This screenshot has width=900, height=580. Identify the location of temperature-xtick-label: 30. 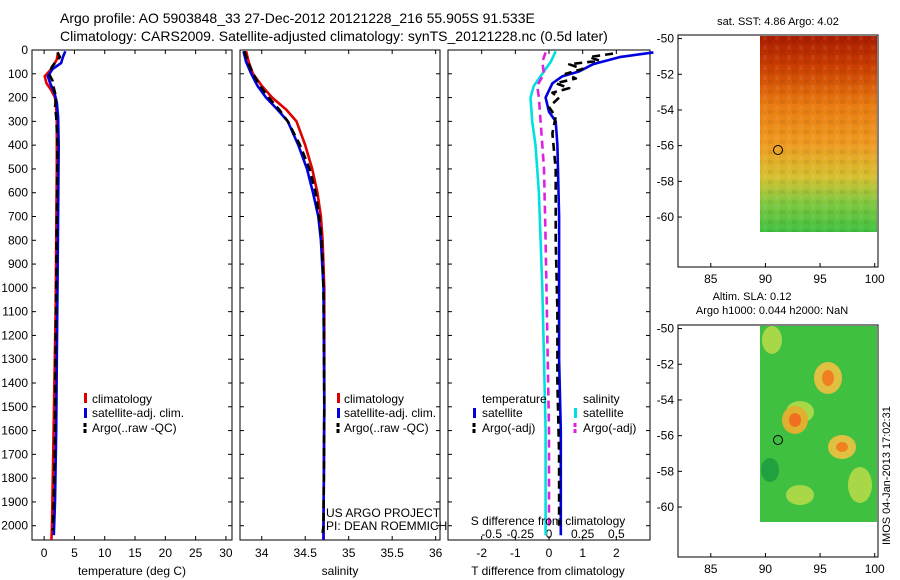
(226, 553).